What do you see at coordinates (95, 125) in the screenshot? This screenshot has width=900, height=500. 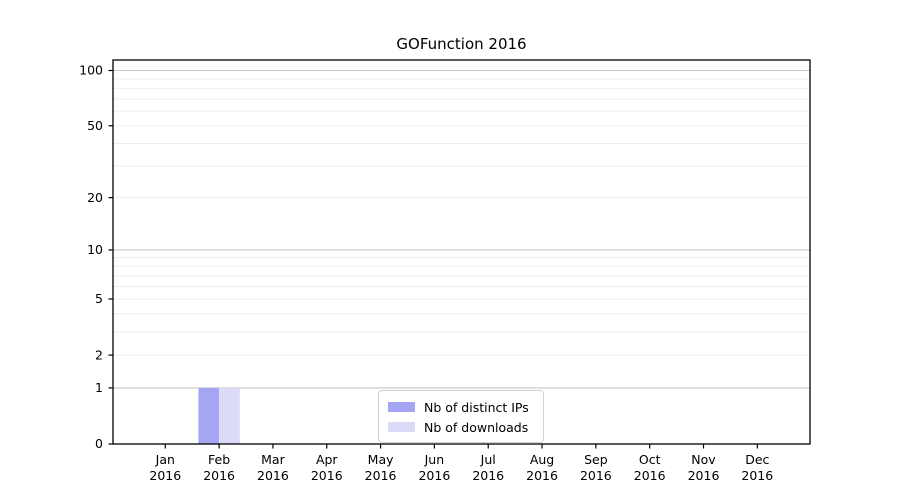 I see `y-tick-label: 50` at bounding box center [95, 125].